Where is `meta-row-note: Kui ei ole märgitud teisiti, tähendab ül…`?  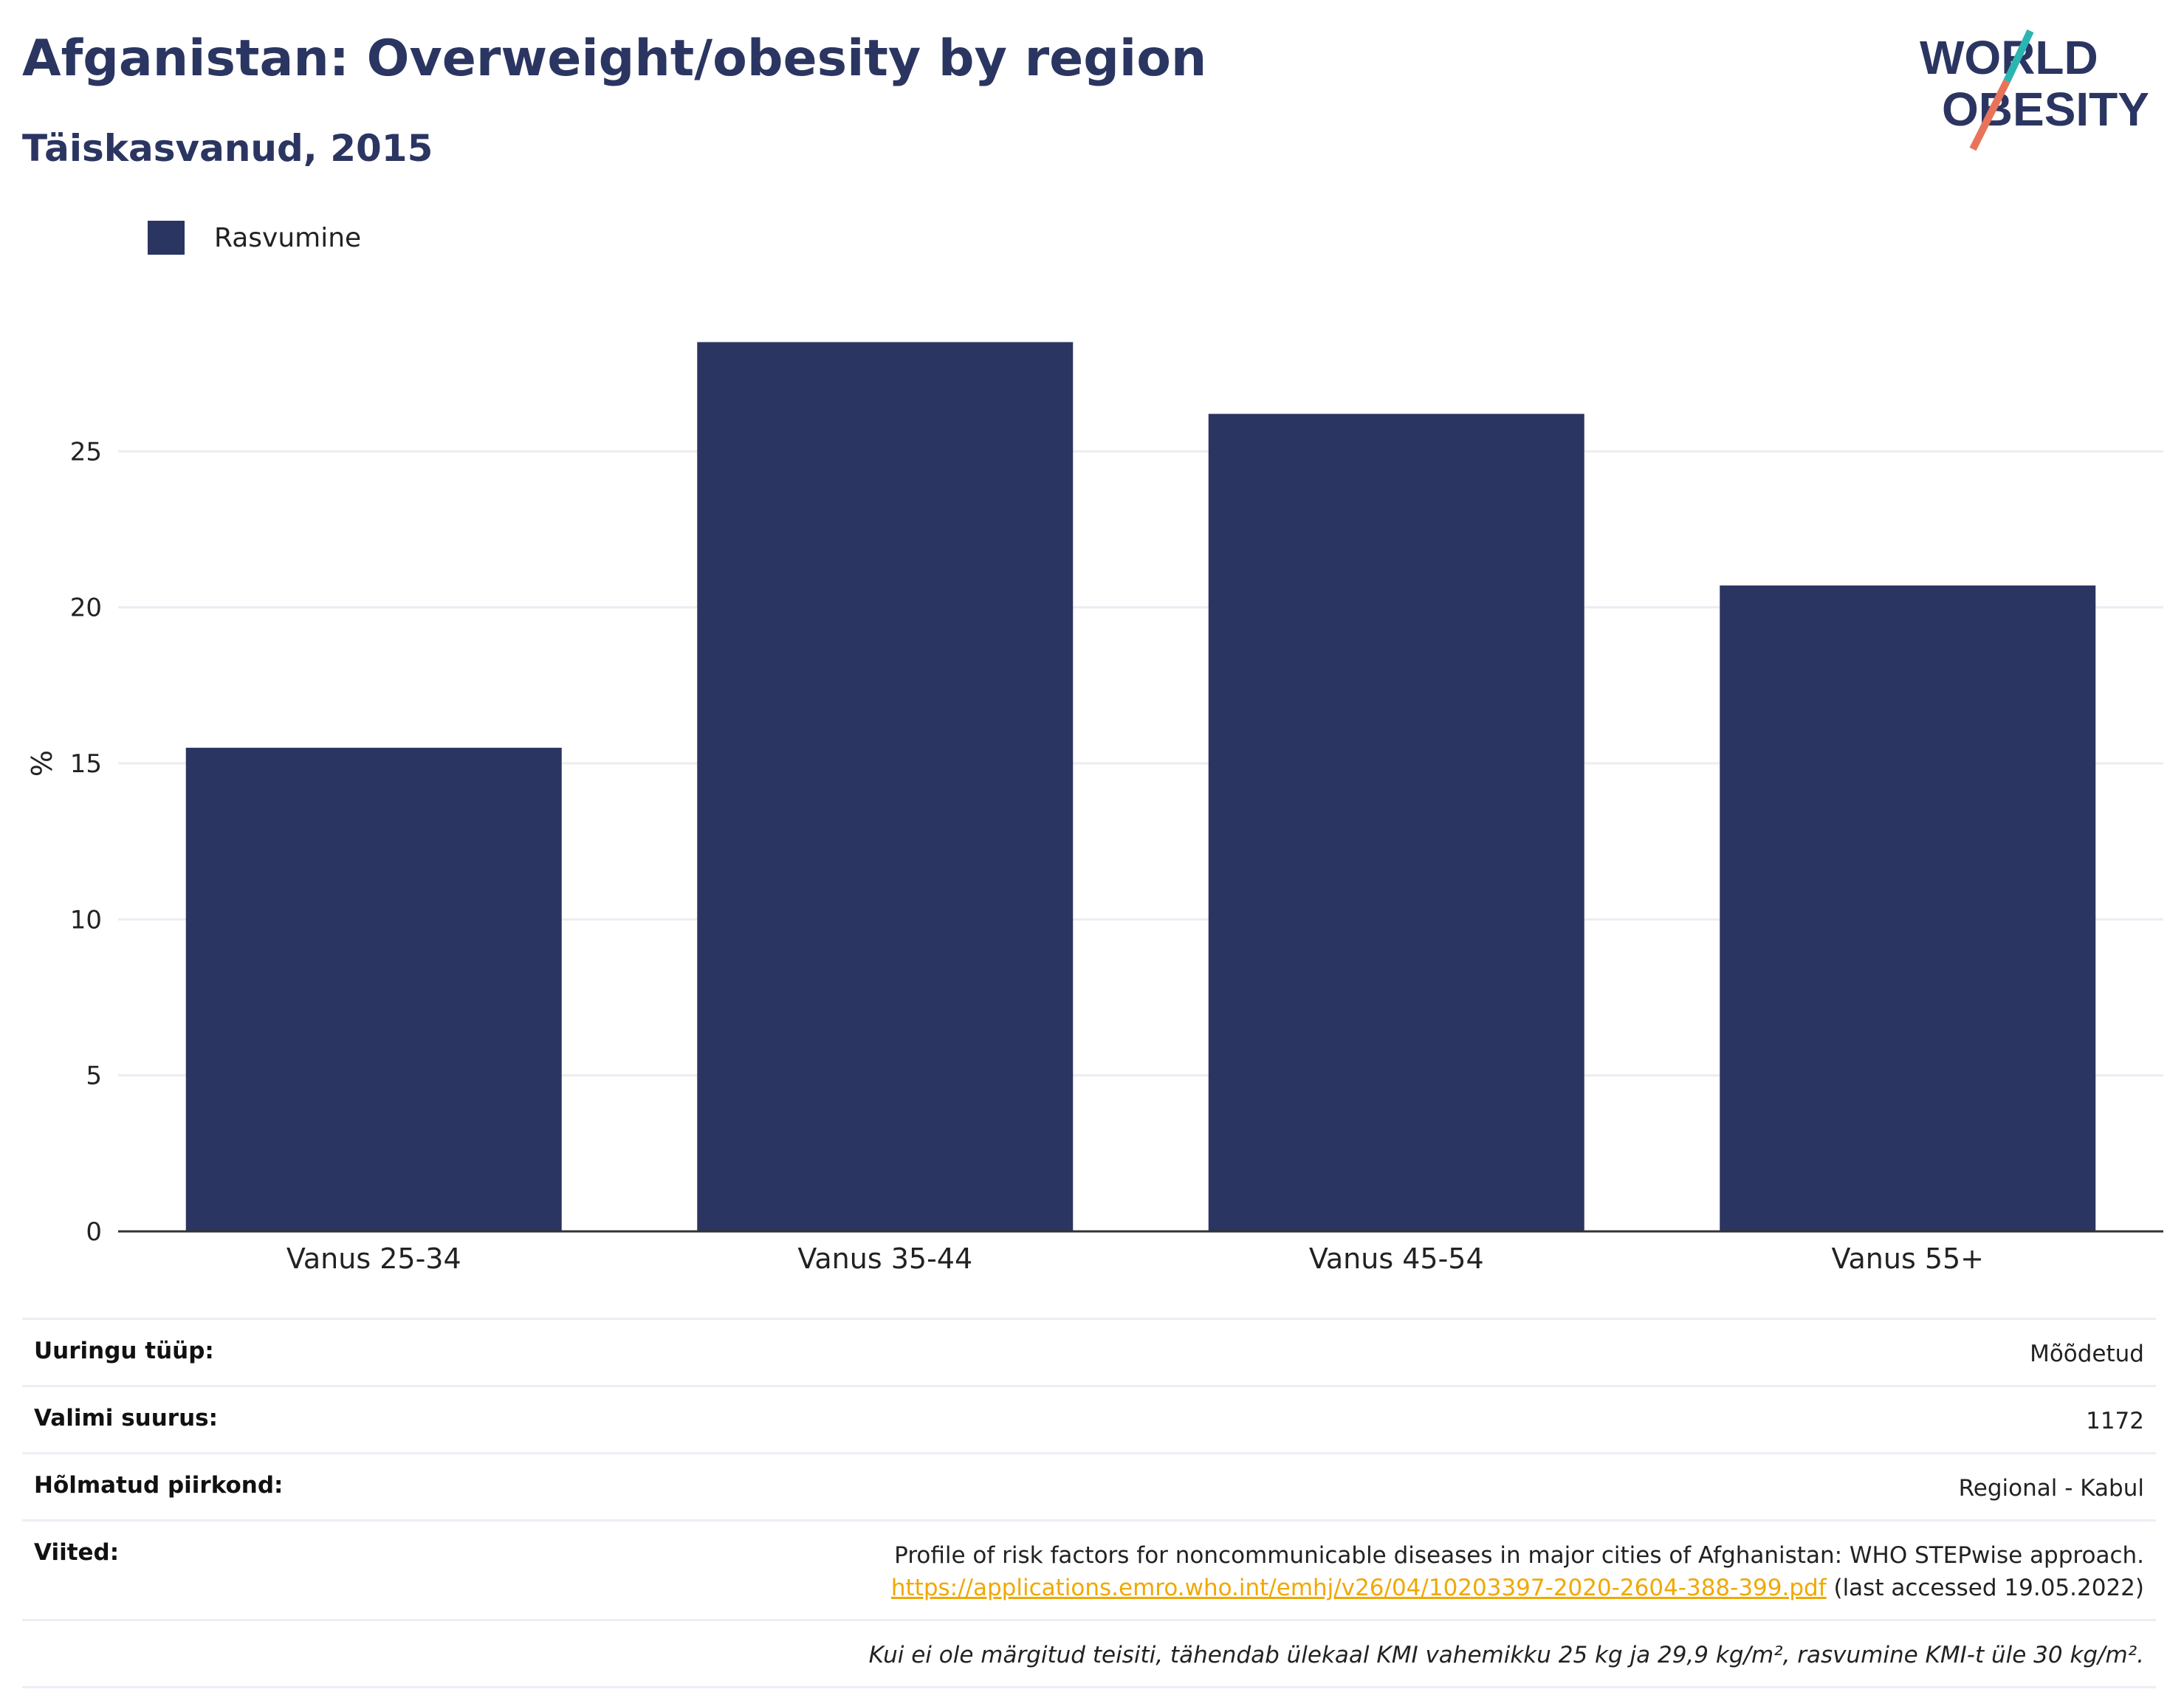 meta-row-note: Kui ei ole märgitud teisiti, tähendab ül… is located at coordinates (1089, 1653).